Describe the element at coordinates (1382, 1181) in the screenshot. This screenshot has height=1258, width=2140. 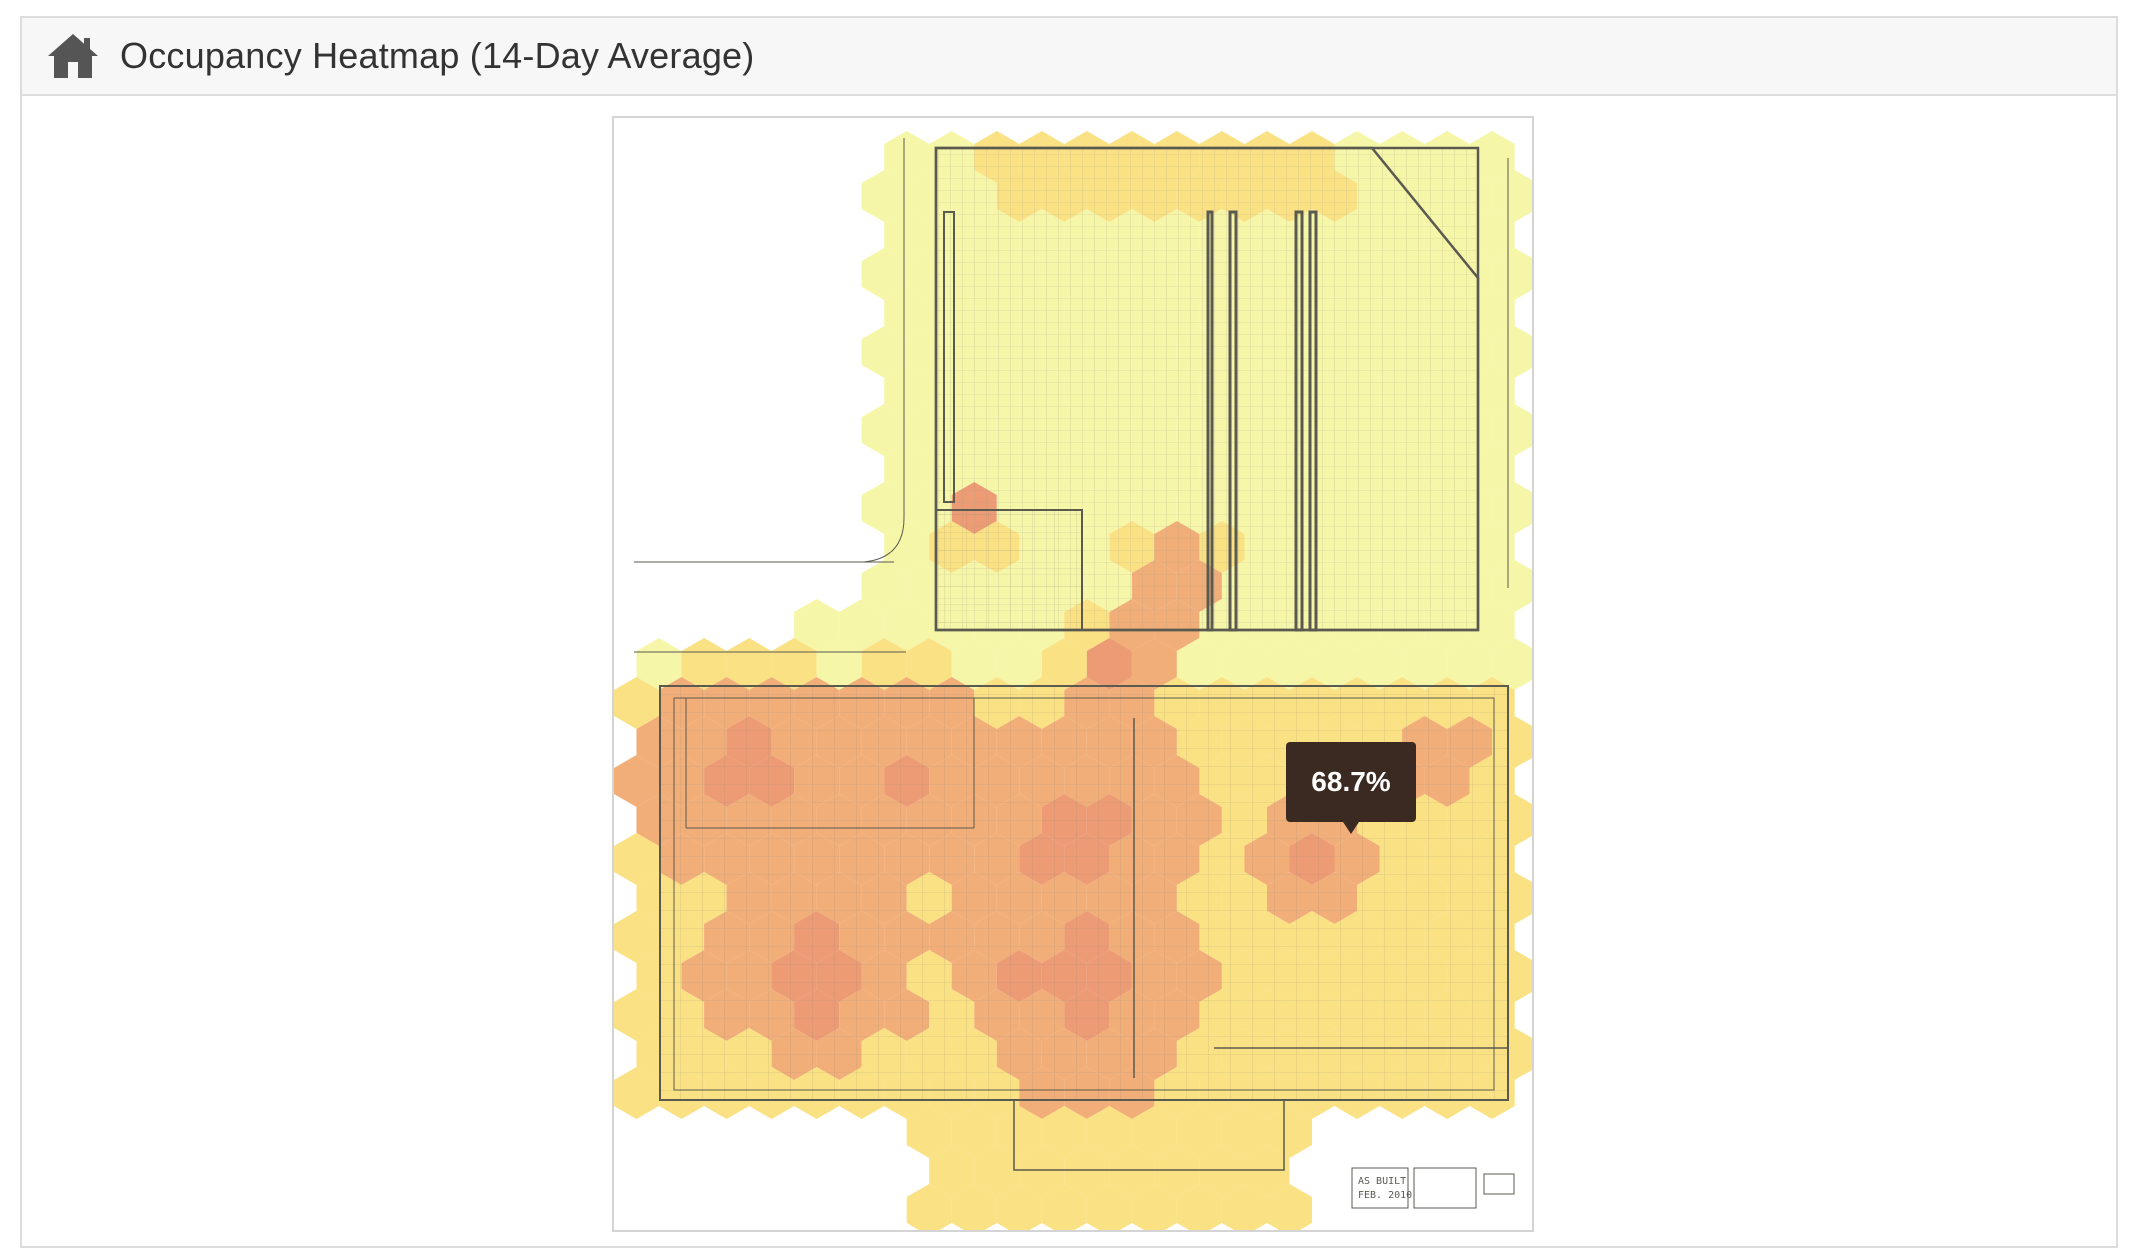
I see `title-block-line1: AS BUILT` at that location.